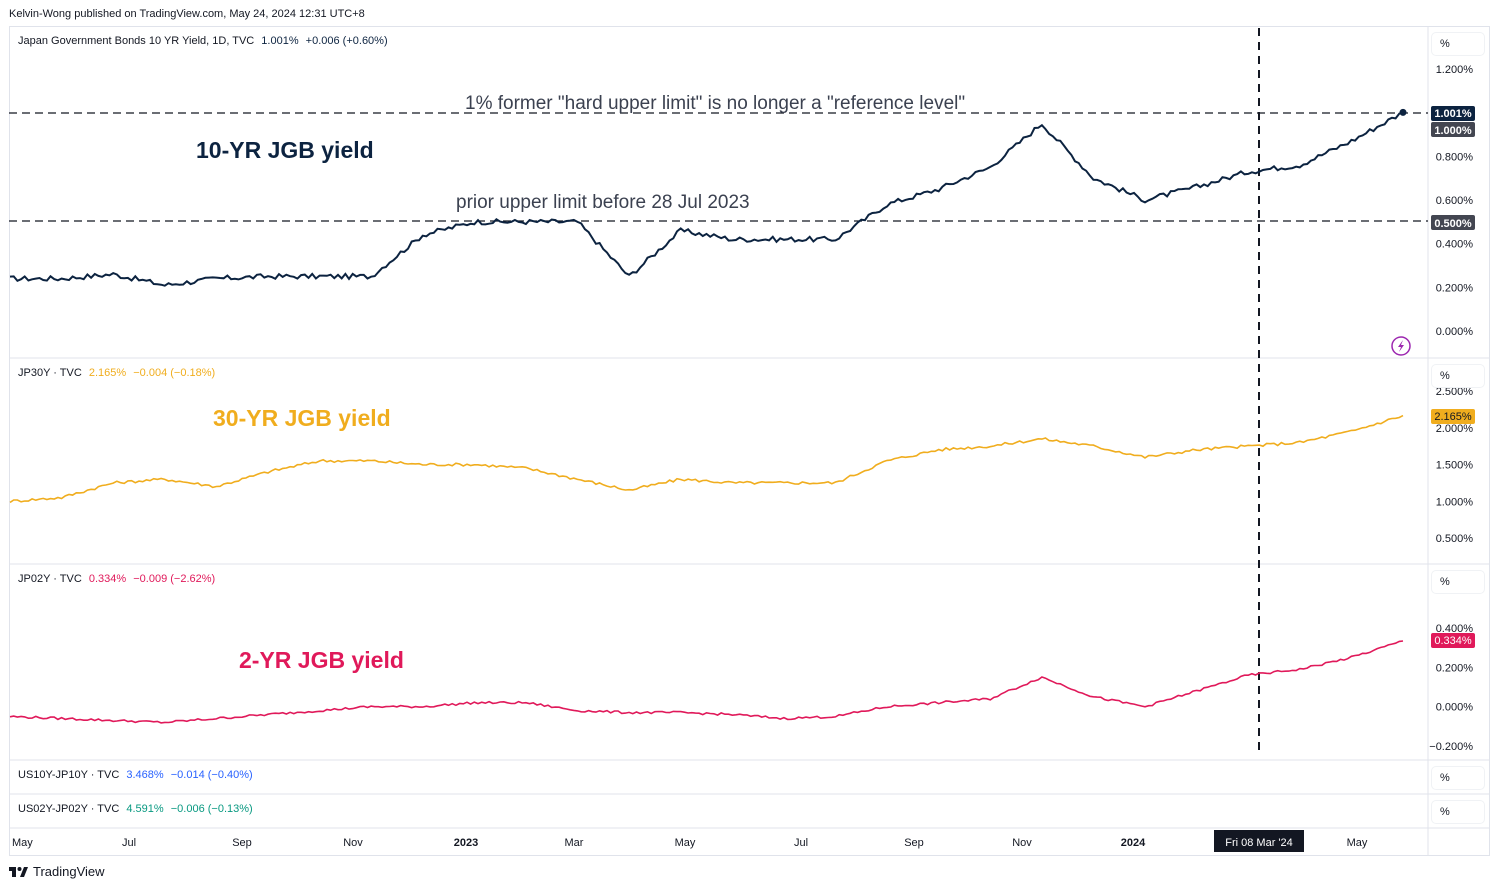 The width and height of the screenshot is (1500, 891). What do you see at coordinates (706, 459) in the screenshot?
I see `series-line-jp30` at bounding box center [706, 459].